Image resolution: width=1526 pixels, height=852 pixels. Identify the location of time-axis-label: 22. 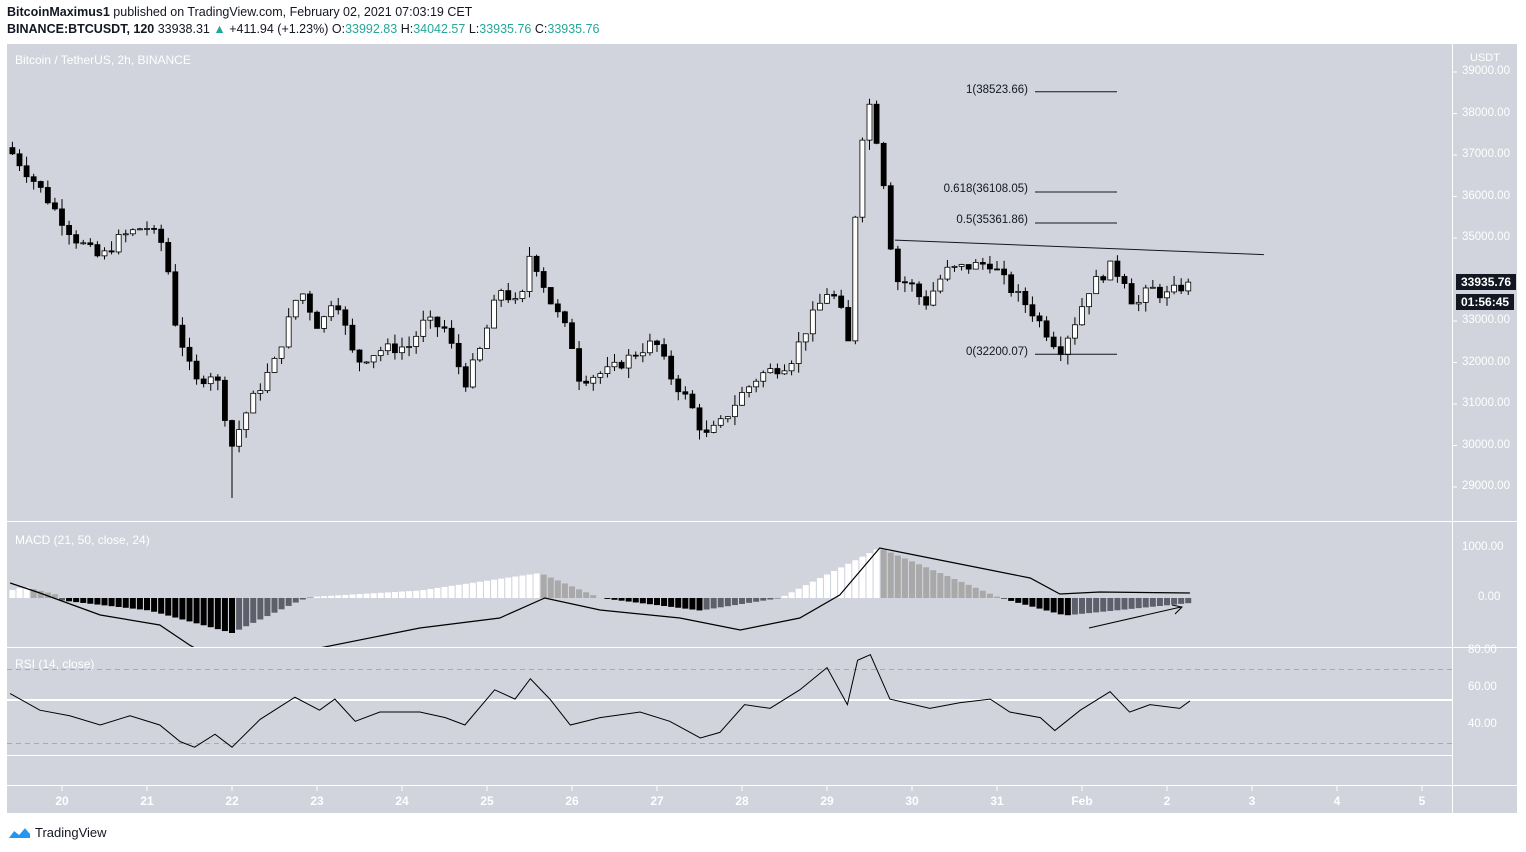
(232, 801).